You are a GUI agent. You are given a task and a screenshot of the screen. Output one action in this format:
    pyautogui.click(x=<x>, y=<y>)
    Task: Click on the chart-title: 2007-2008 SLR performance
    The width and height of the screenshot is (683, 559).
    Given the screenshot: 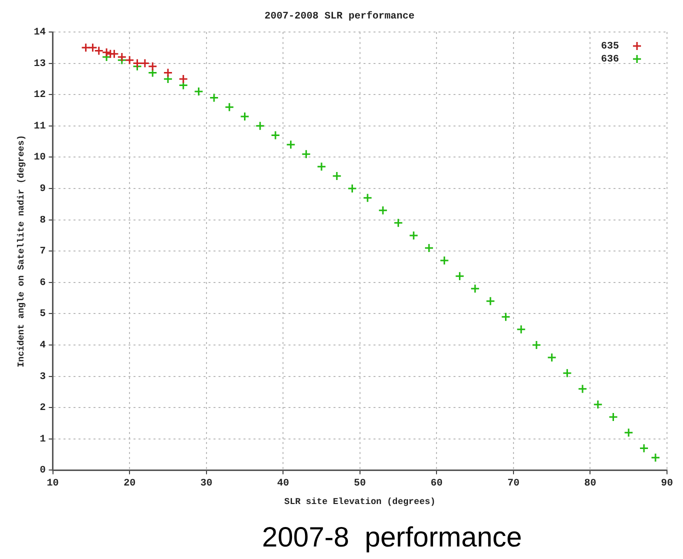 What is the action you would take?
    pyautogui.click(x=339, y=16)
    